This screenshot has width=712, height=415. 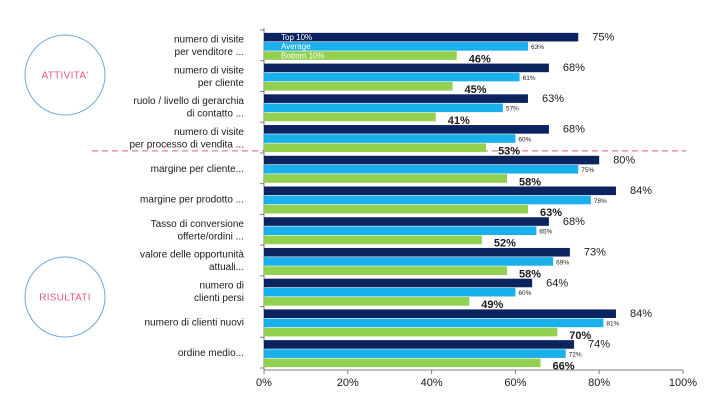 What do you see at coordinates (476, 90) in the screenshot?
I see `value-label-bottom10: 45%` at bounding box center [476, 90].